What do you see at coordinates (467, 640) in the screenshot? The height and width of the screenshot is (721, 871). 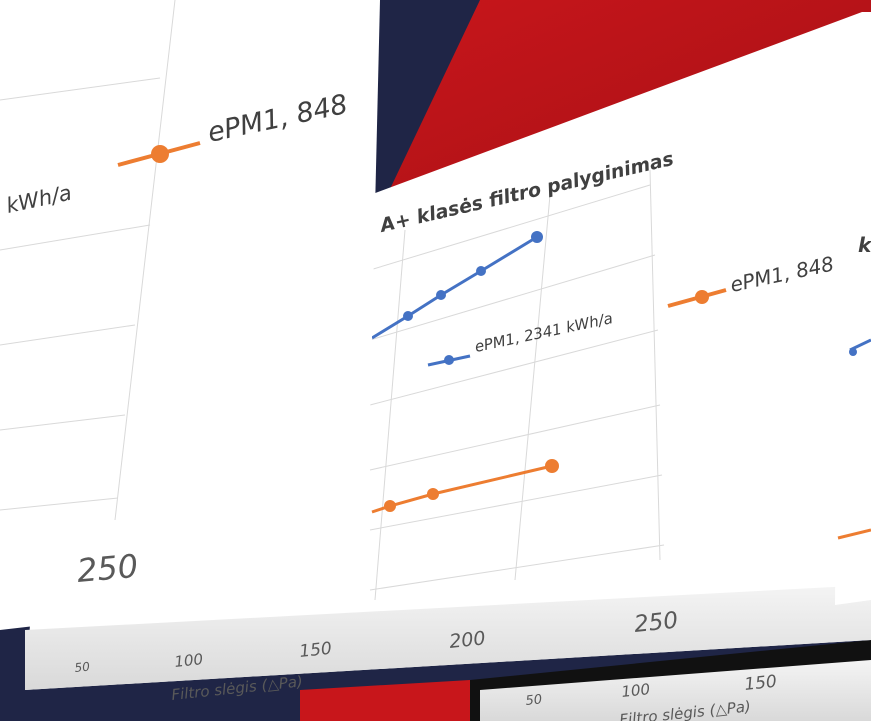 I see `x-tick-label: 200` at bounding box center [467, 640].